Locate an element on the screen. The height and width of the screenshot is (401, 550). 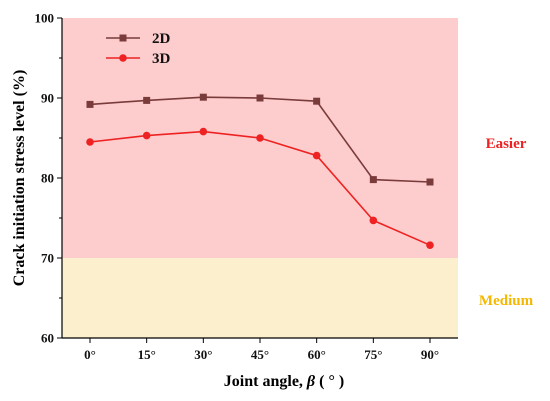
legend-marker-3d is located at coordinates (123, 58).